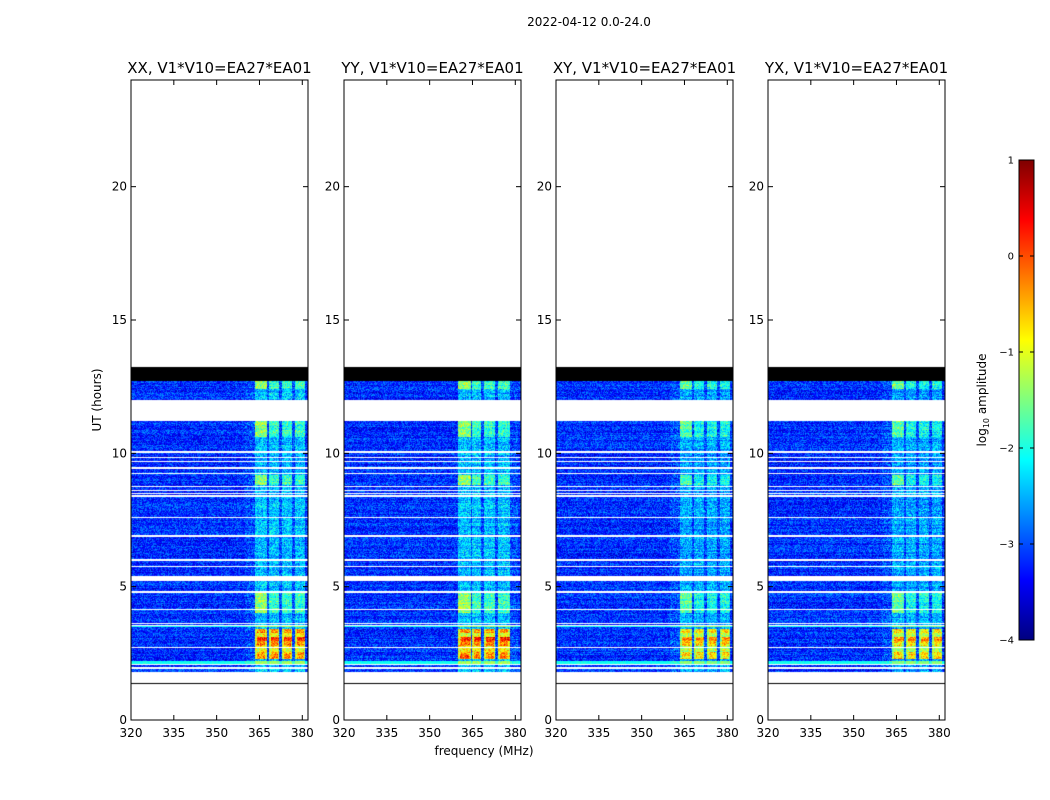 The image size is (1050, 800). I want to click on colorbar-tick-label: −2, so click(1006, 449).